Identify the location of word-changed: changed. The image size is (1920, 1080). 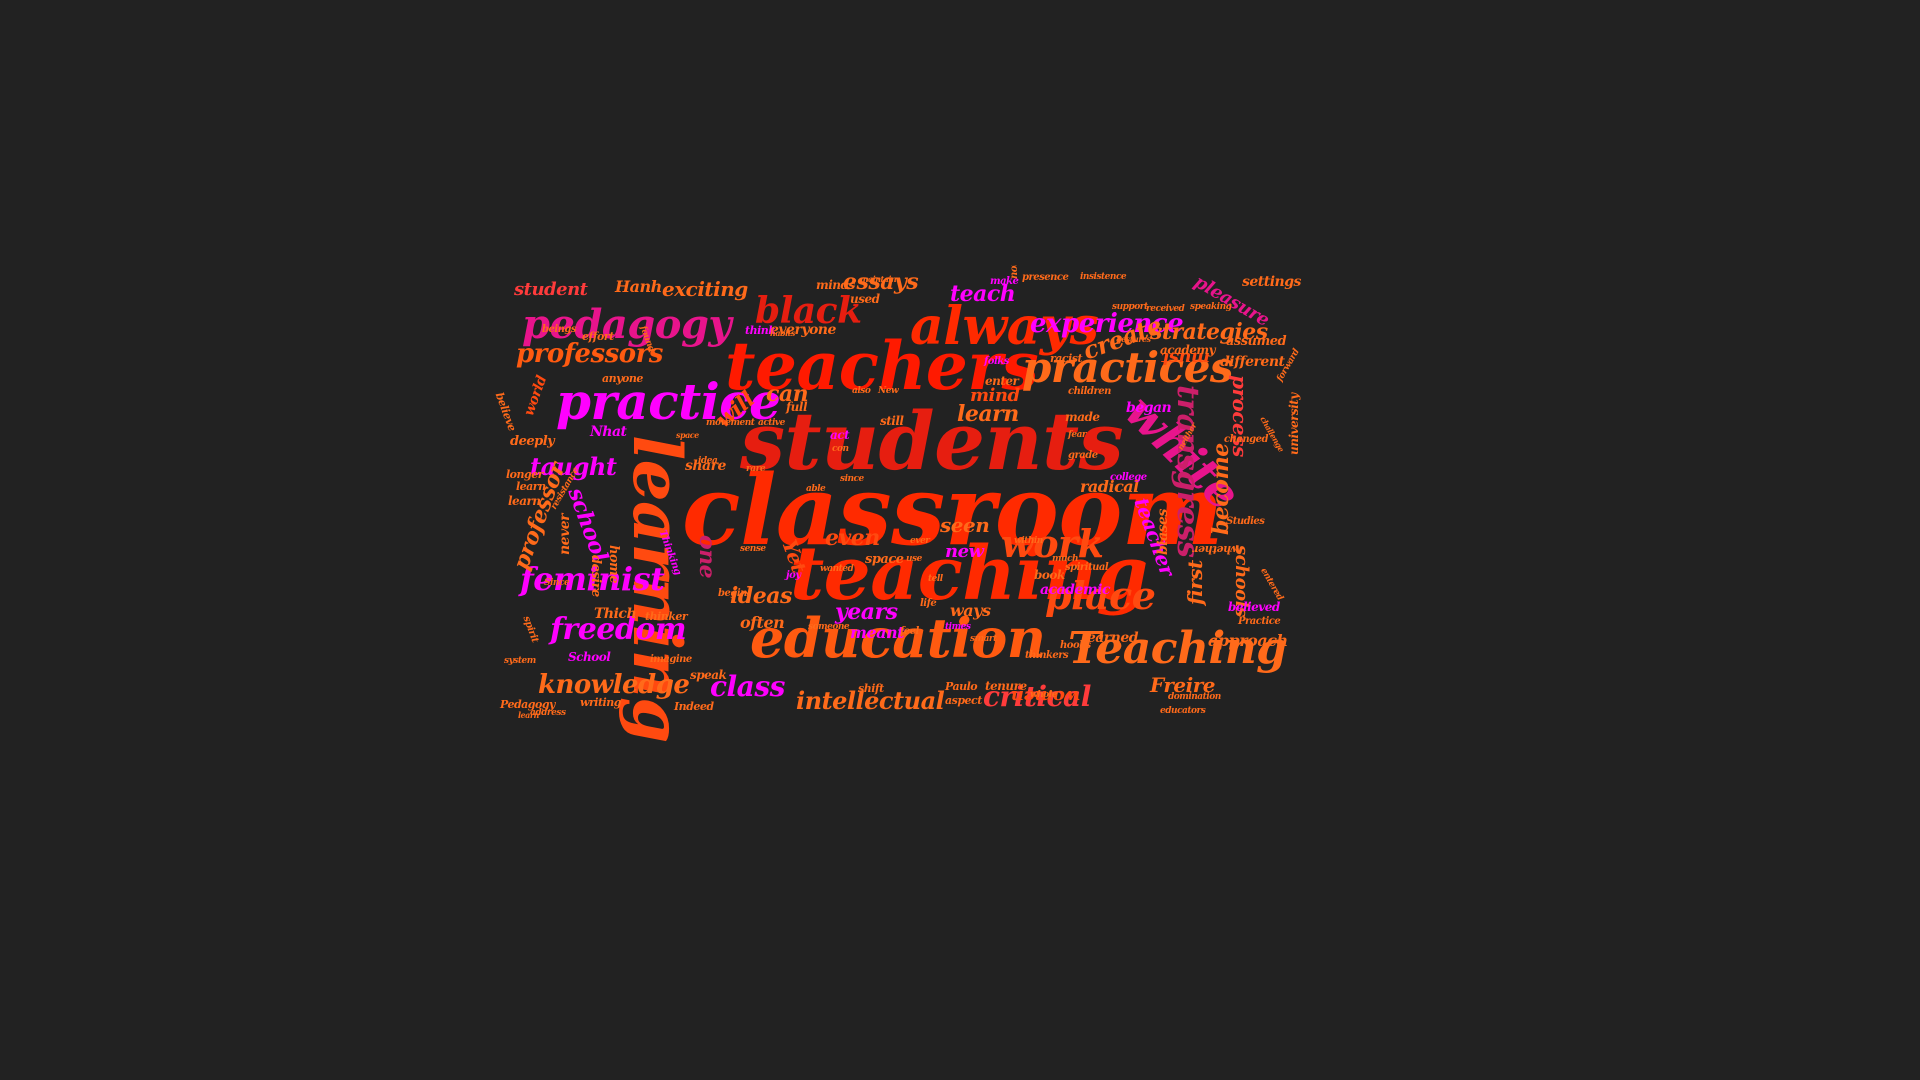
(1246, 439).